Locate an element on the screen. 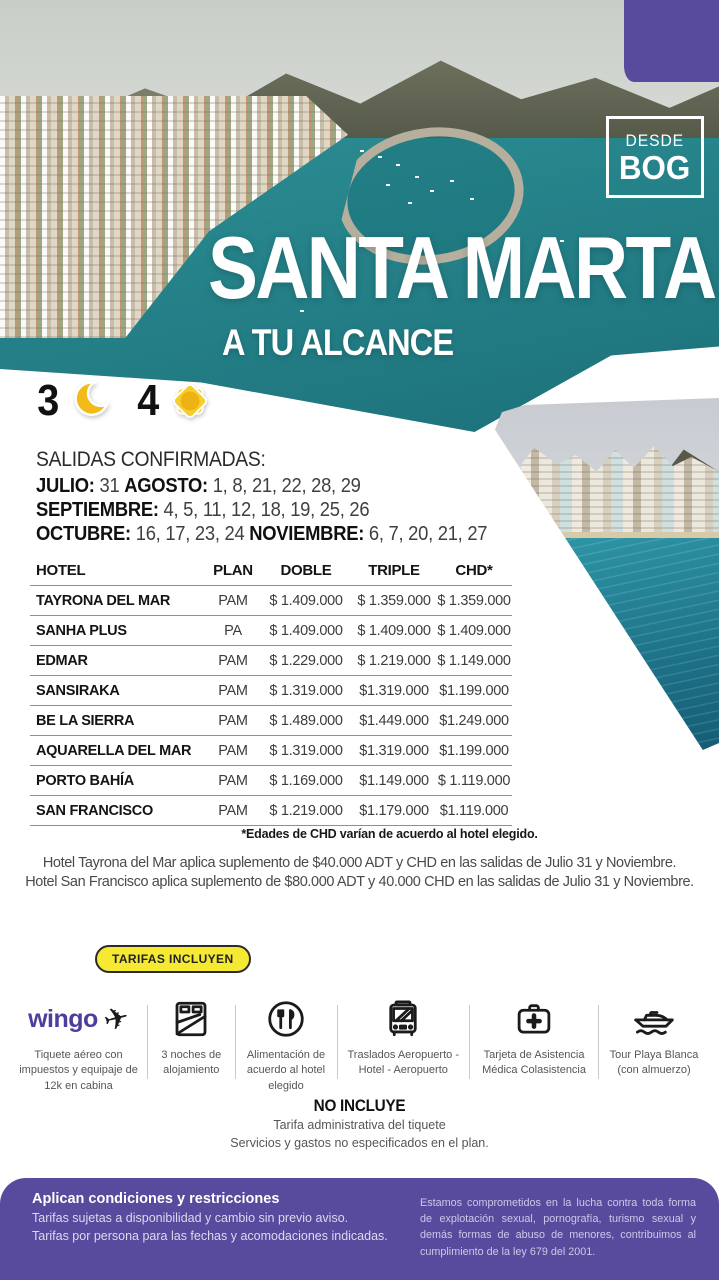  moon-icon is located at coordinates (92, 398).